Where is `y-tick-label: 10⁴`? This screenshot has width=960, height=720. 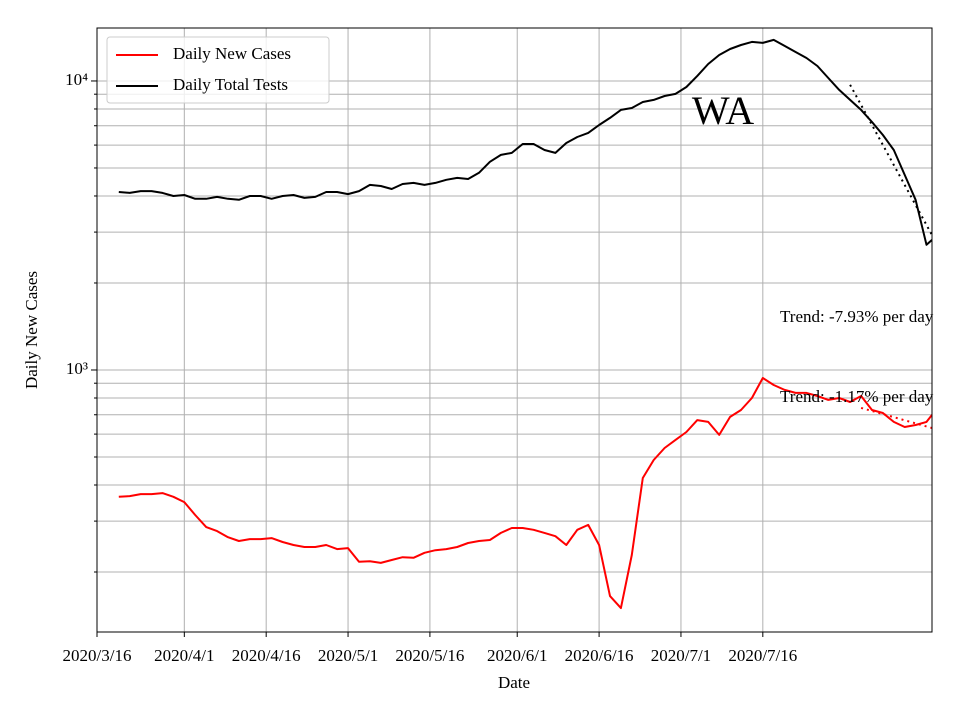 y-tick-label: 10⁴ is located at coordinates (76, 79).